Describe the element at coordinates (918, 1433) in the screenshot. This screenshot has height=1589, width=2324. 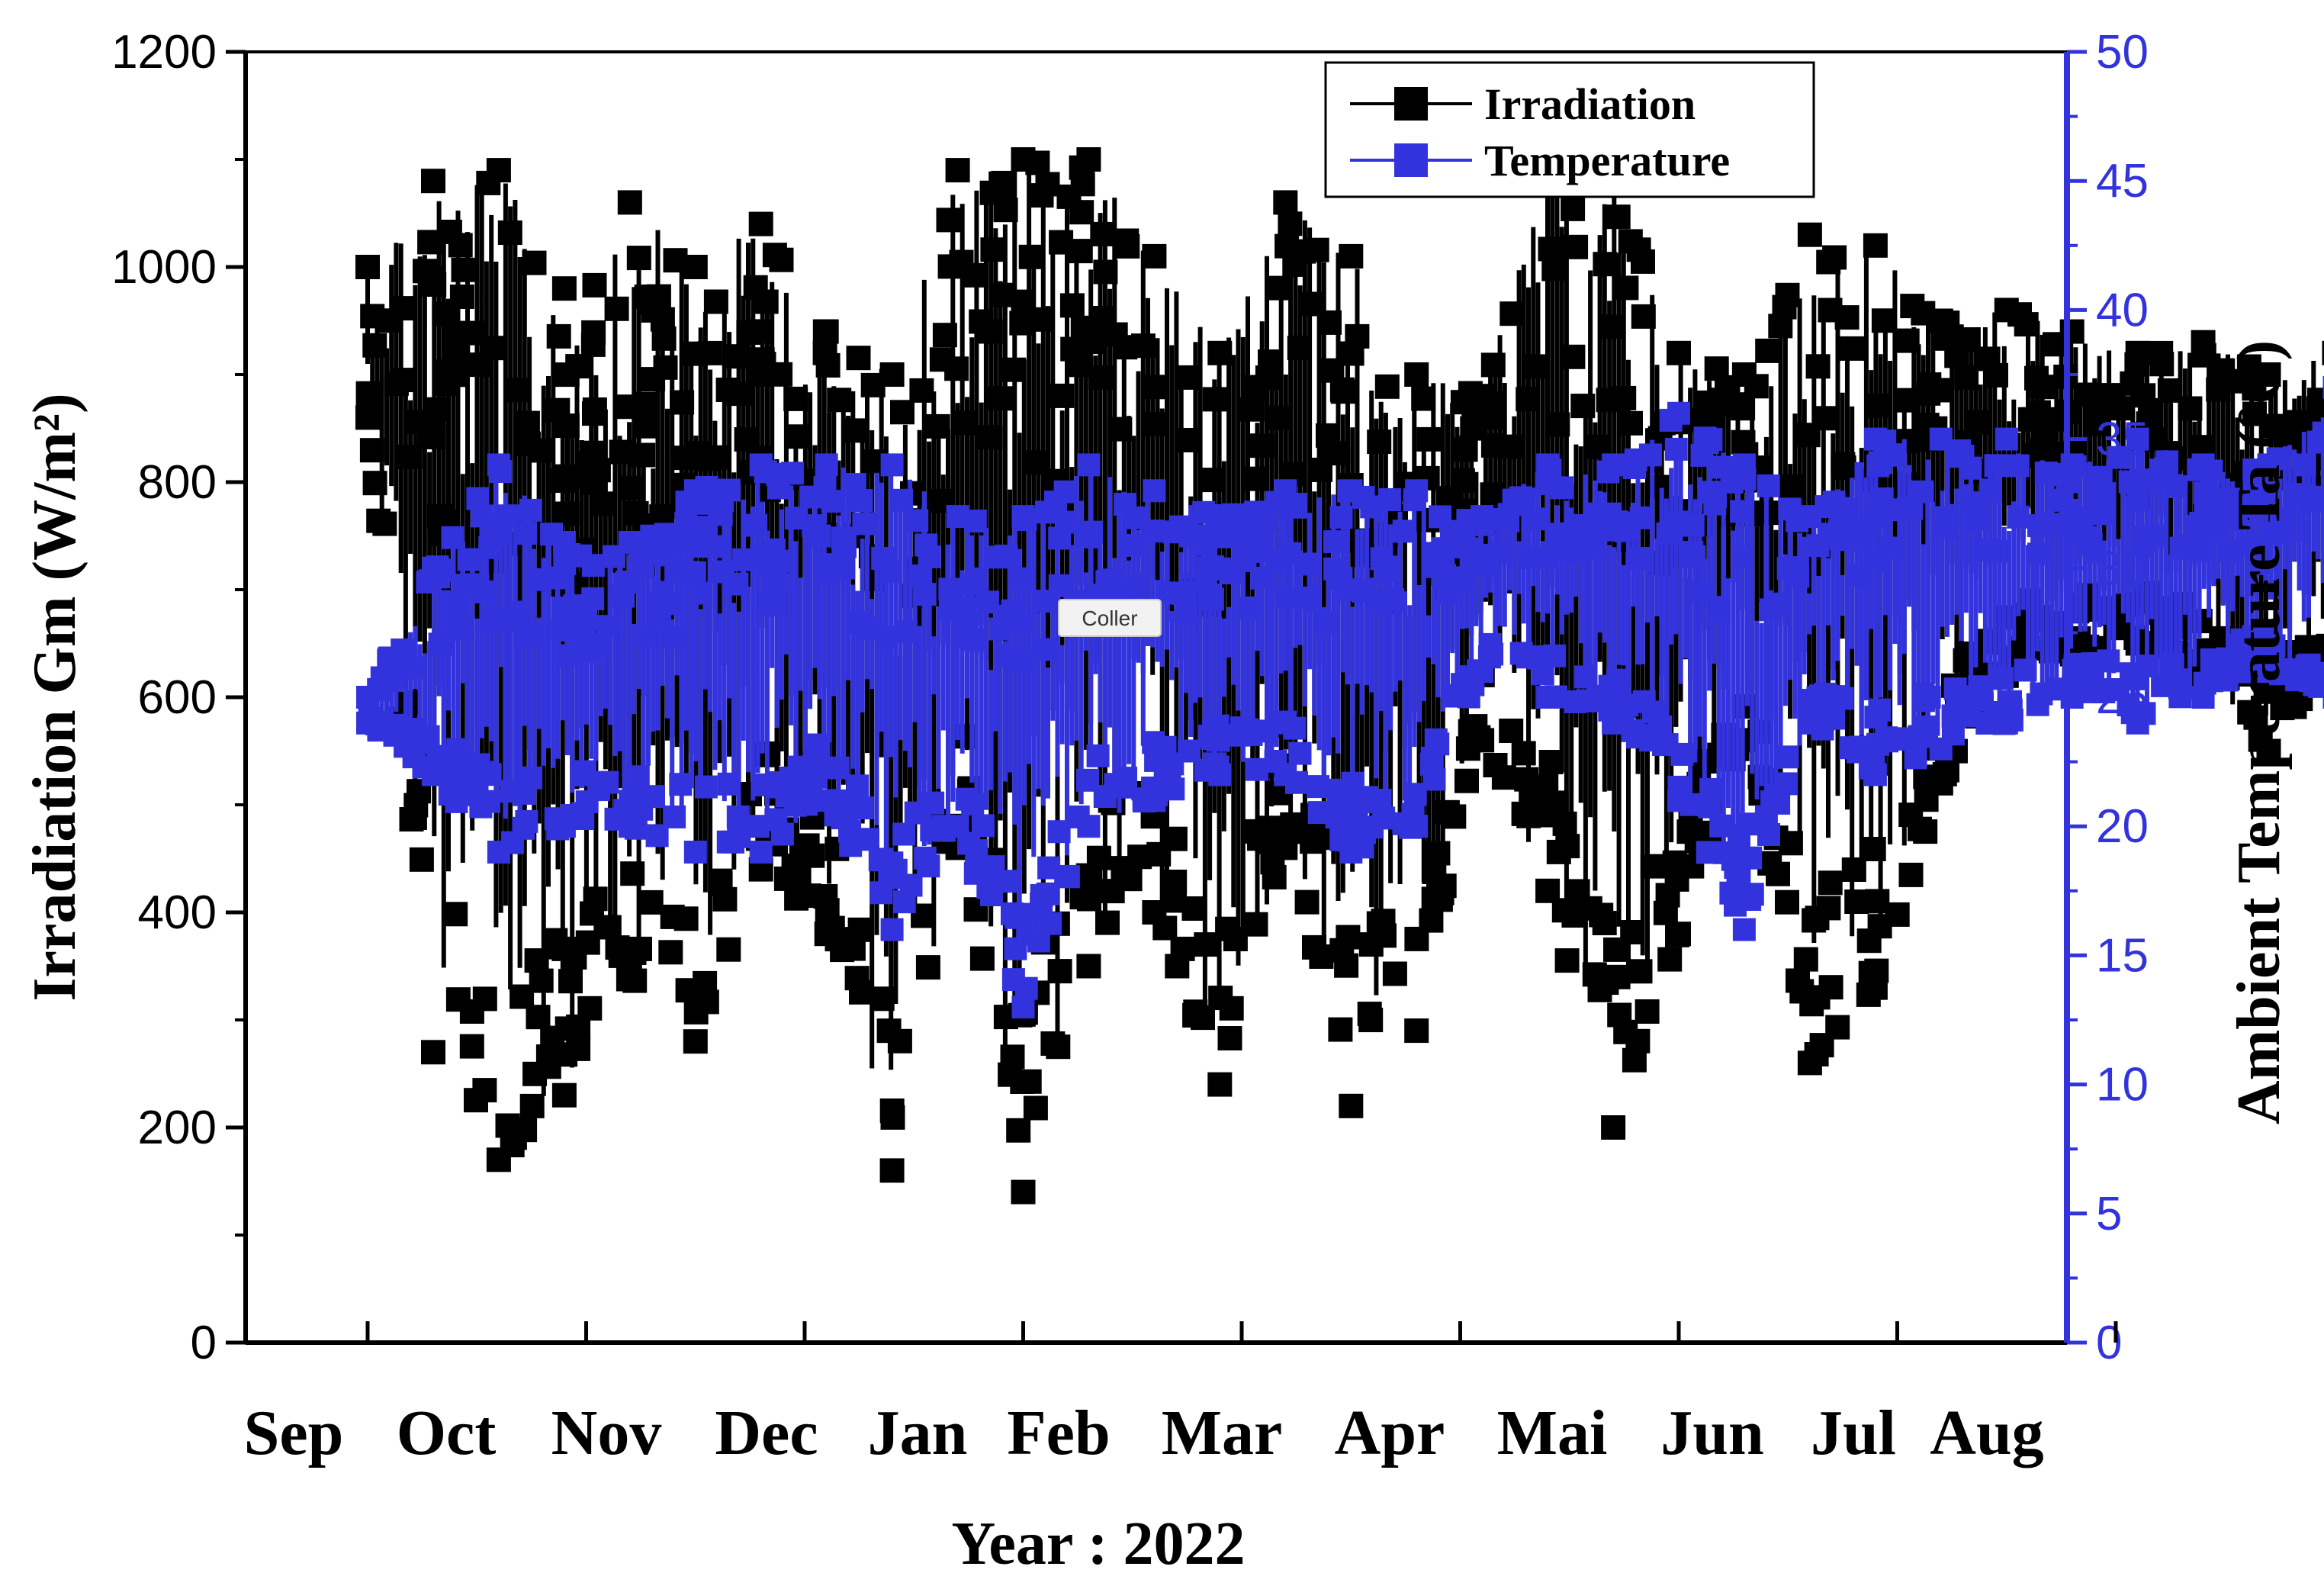
I see `x-tick-label-jan: Jan` at that location.